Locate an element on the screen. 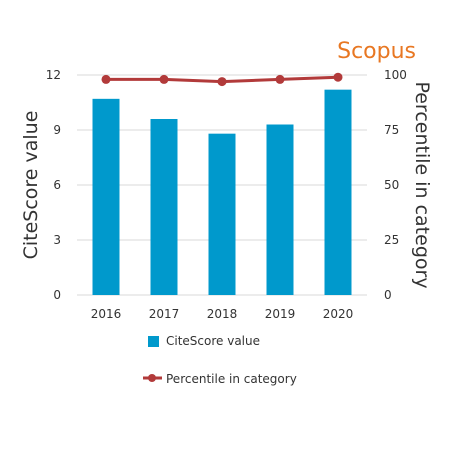 This screenshot has width=453, height=450. x-axis-tick-label: 2016 is located at coordinates (106, 314).